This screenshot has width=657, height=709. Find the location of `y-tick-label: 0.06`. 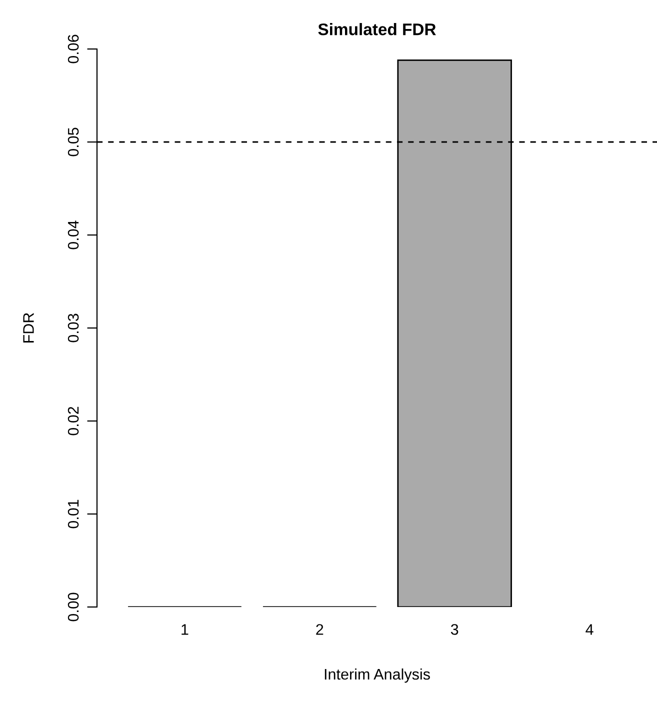

y-tick-label: 0.06 is located at coordinates (73, 49).